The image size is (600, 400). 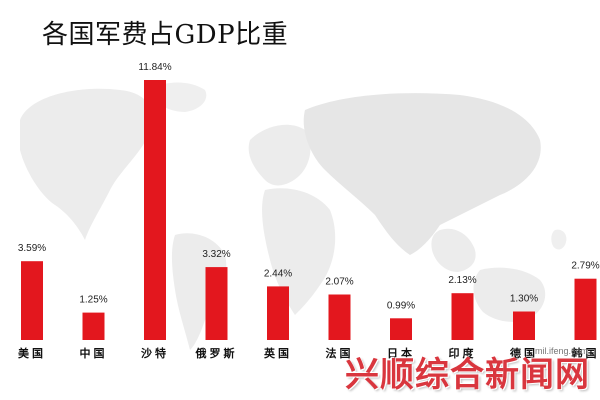 I want to click on value-label-6: 2.07%, so click(x=339, y=282).